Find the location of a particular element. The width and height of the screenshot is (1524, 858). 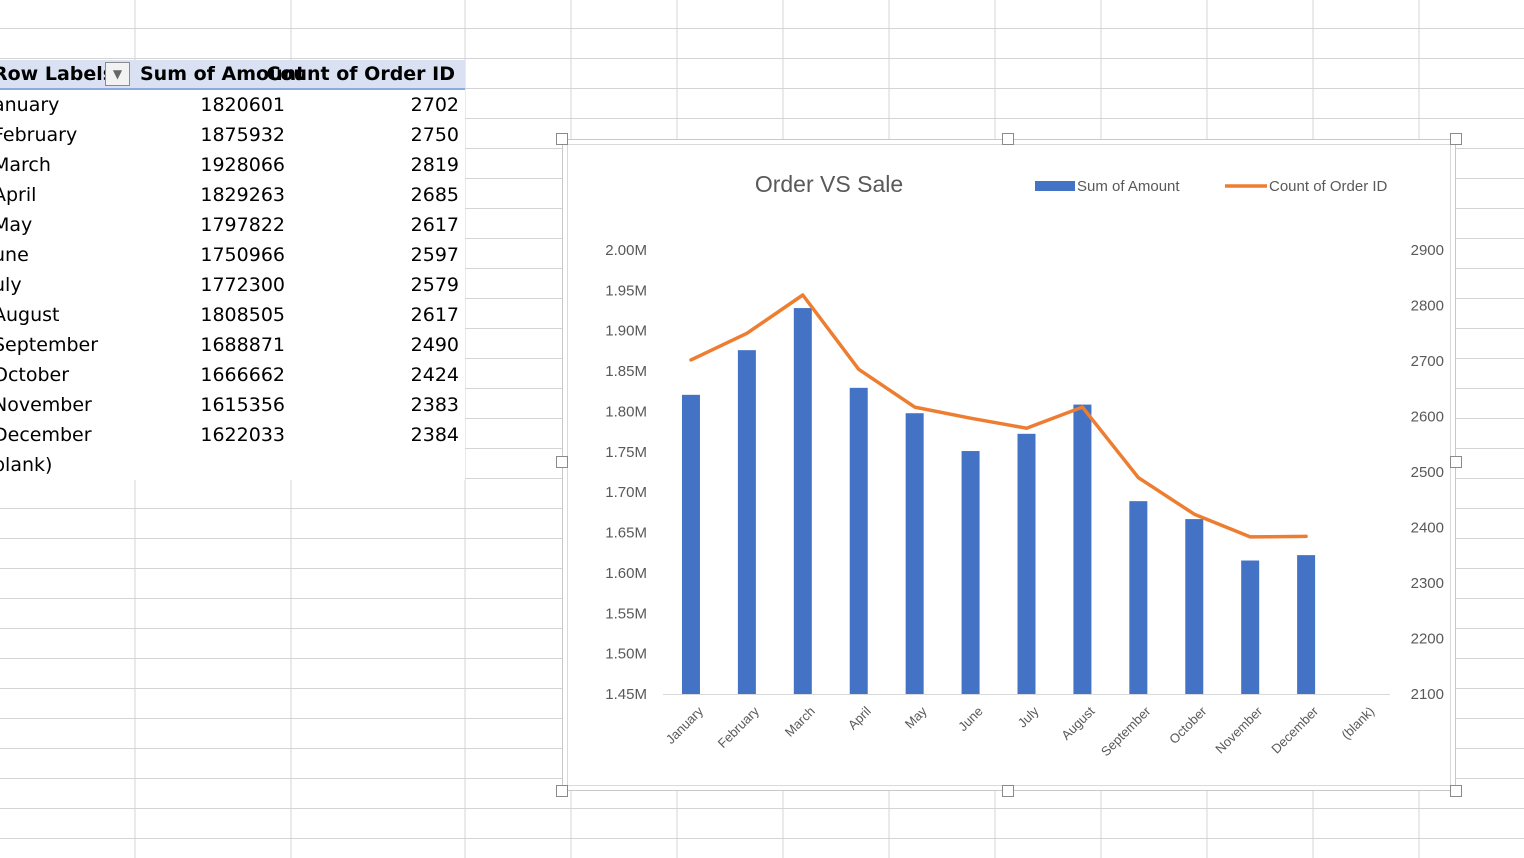

x-category-label: June is located at coordinates (970, 719).